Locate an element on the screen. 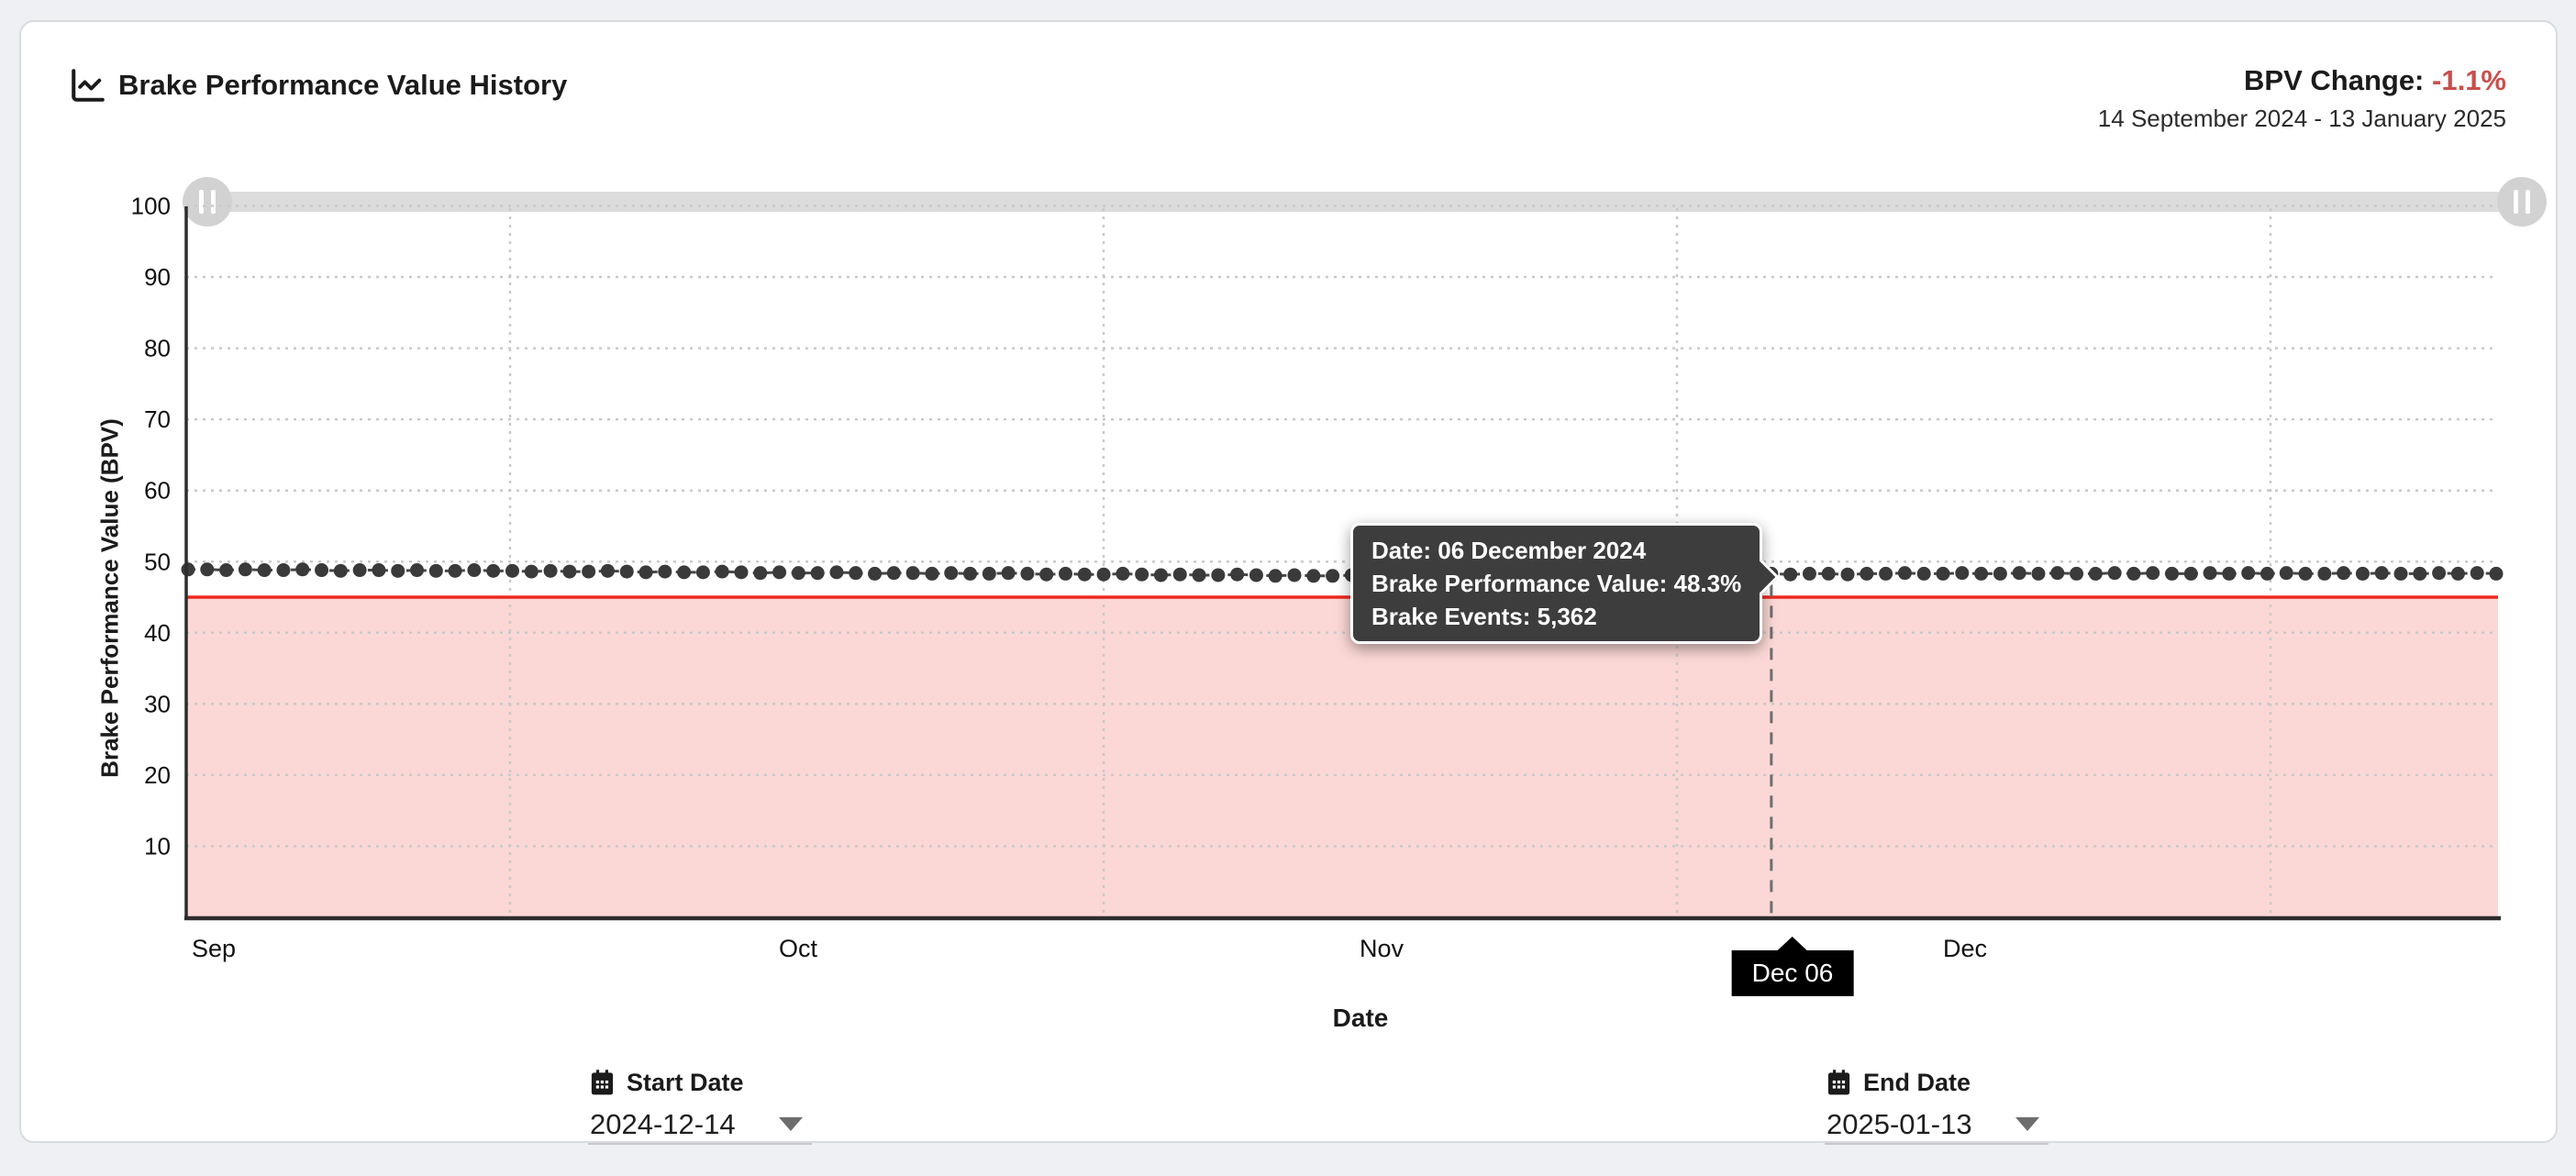 The image size is (2576, 1176). end-date-select: 2025-01-13 is located at coordinates (1937, 1125).